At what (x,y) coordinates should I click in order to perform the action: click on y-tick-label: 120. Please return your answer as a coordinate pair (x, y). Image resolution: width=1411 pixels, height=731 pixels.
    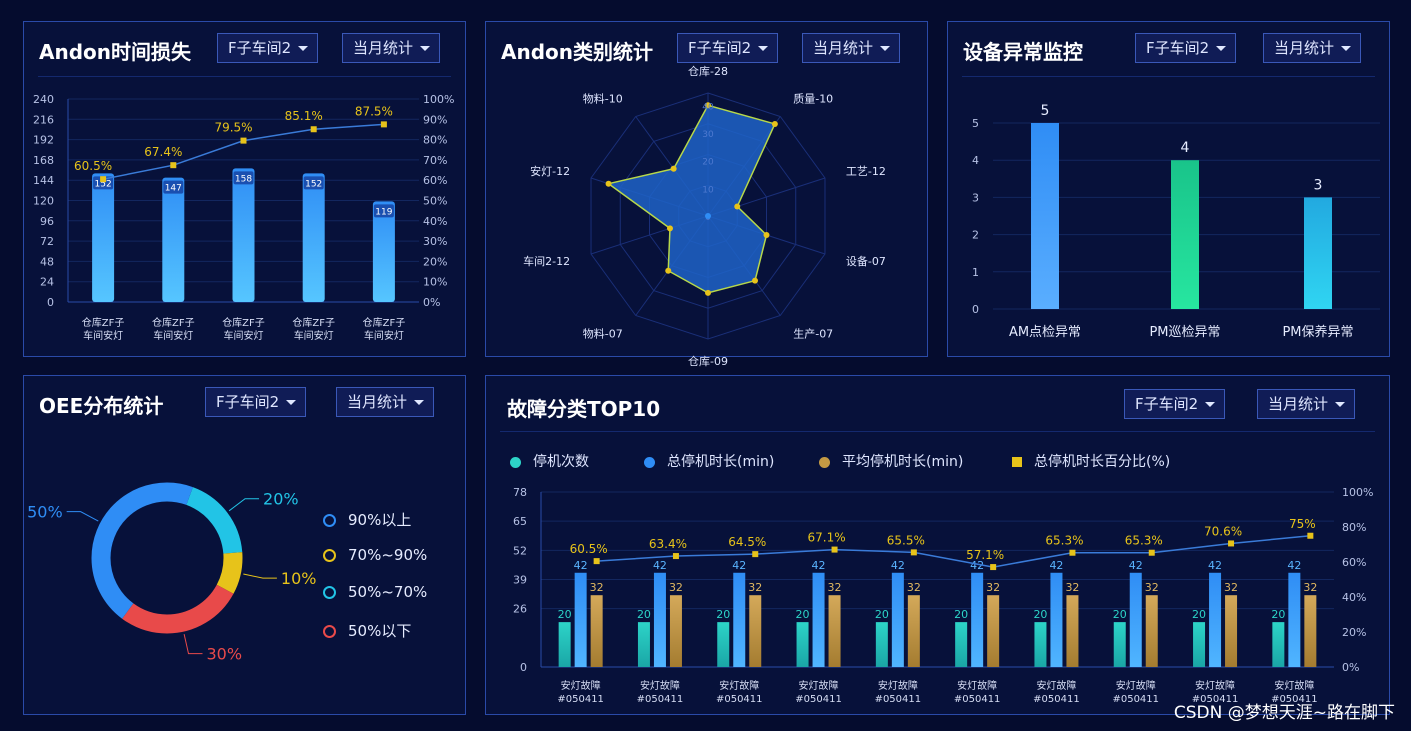
    Looking at the image, I should click on (43, 201).